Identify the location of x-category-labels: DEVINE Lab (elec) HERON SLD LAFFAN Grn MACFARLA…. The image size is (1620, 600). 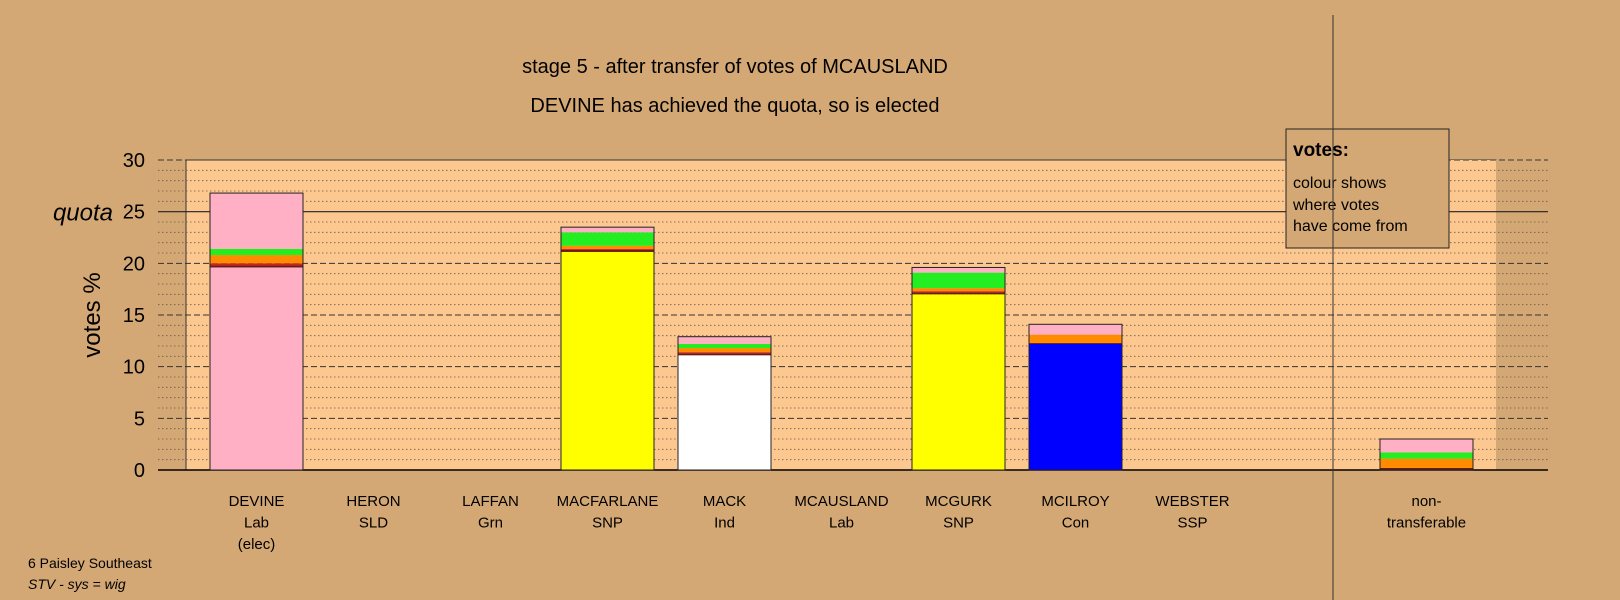
(848, 523).